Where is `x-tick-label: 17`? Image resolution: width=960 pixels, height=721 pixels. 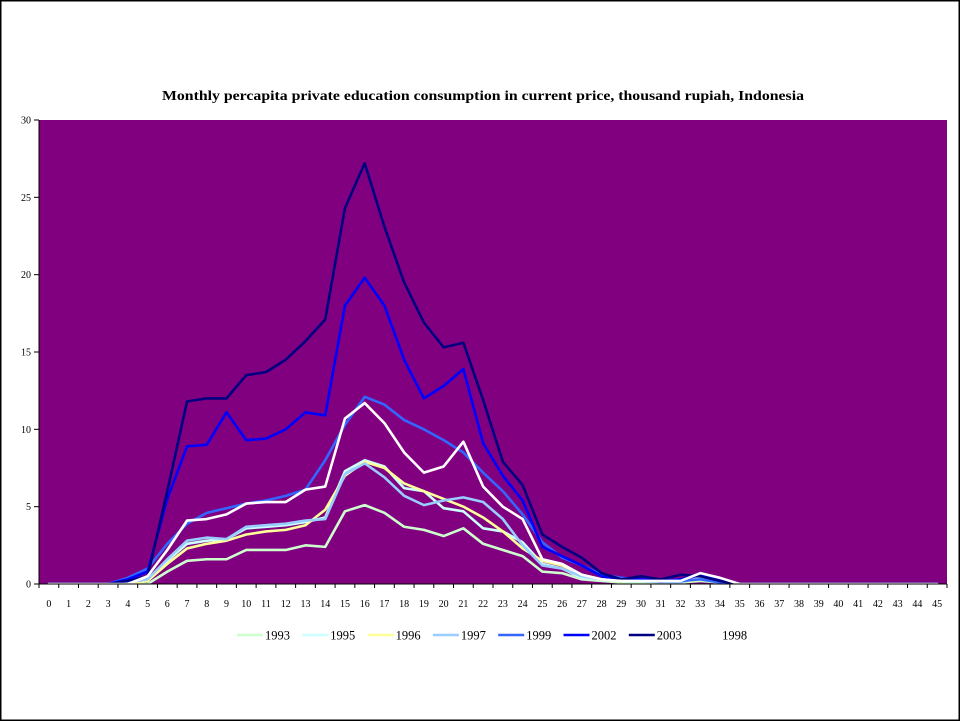
x-tick-label: 17 is located at coordinates (384, 604).